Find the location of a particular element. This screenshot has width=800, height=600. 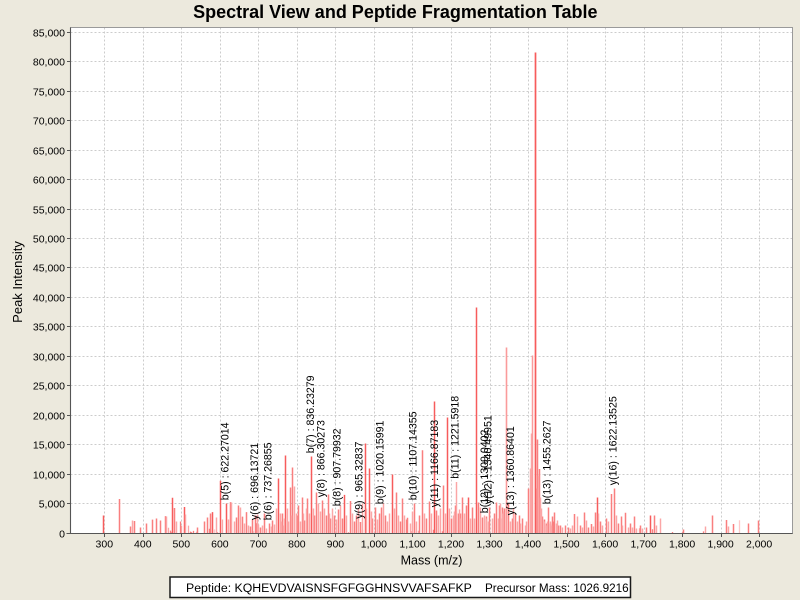

svg-text: b(10) : 1107.14355 is located at coordinates (414, 455).